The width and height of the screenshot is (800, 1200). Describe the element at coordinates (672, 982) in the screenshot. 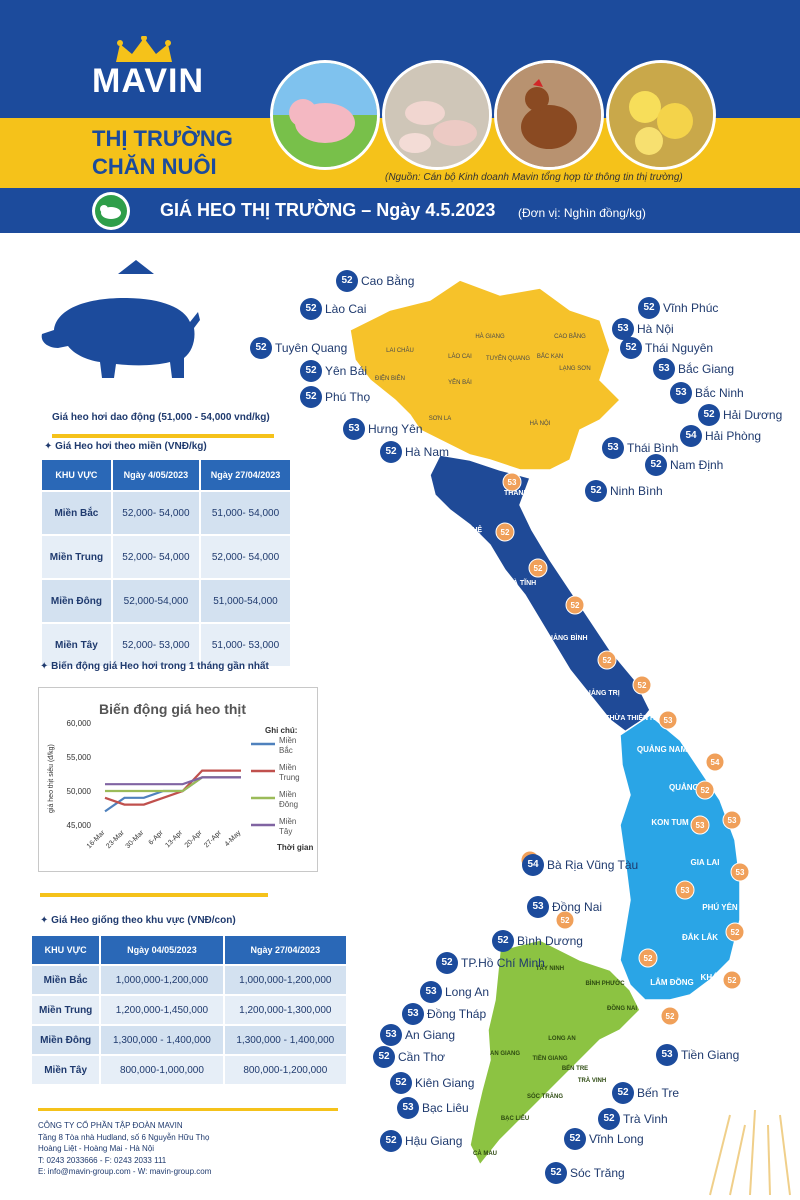

I see `map-area-label: LÂM ĐỒNG` at that location.